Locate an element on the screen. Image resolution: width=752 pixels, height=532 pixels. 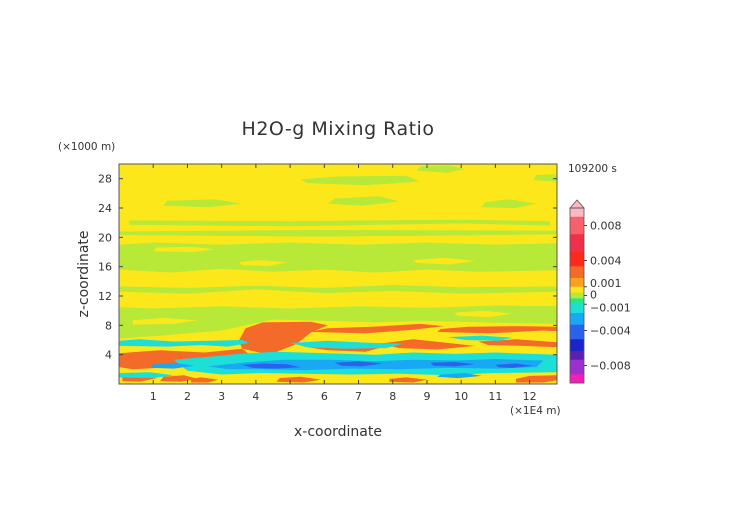
x-tick-label: 12 is located at coordinates (530, 396).